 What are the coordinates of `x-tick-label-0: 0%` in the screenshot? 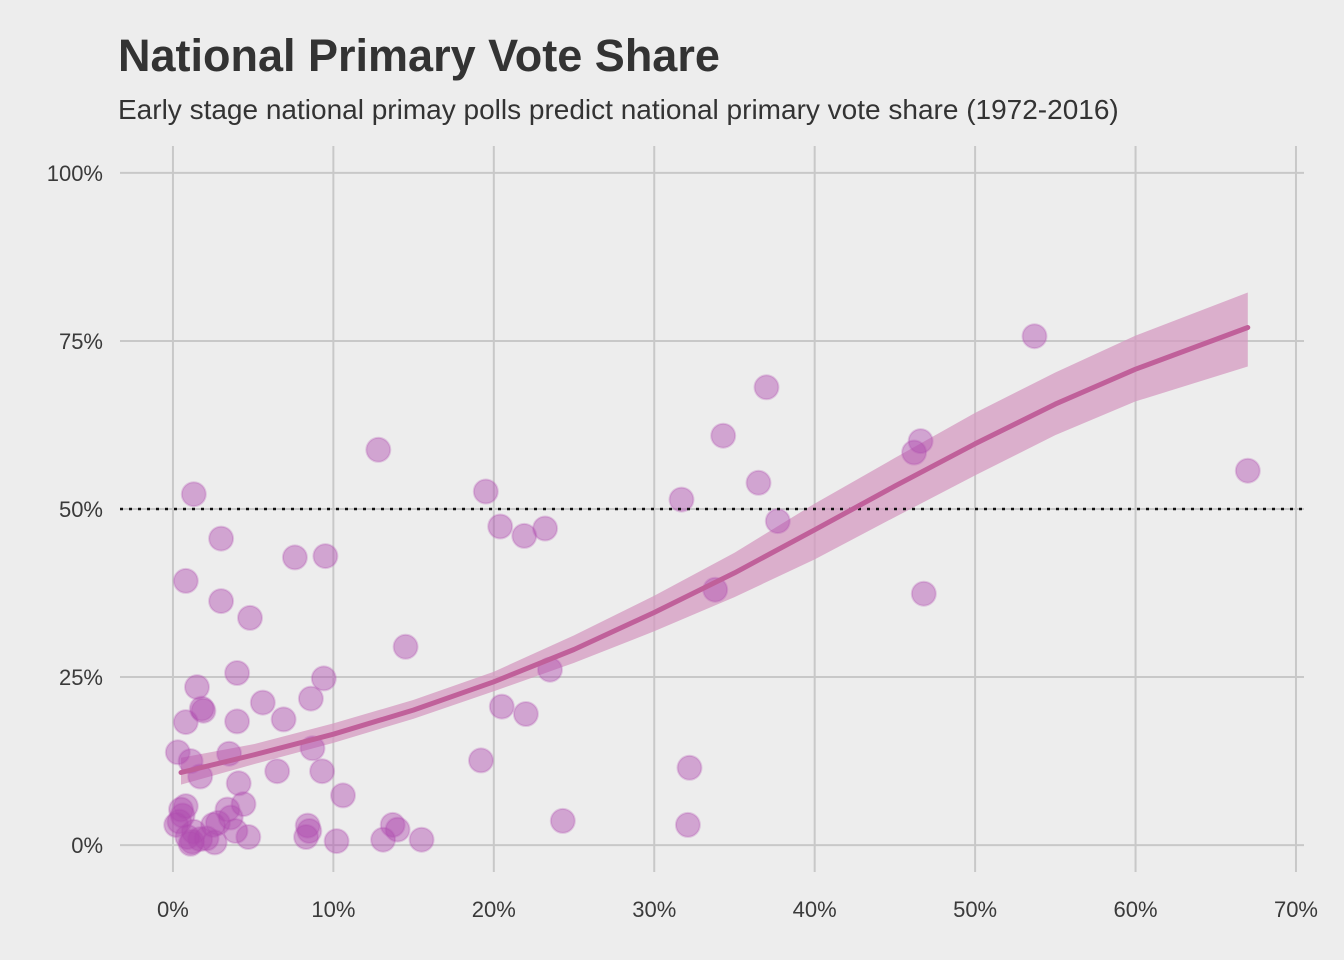 It's located at (173, 909).